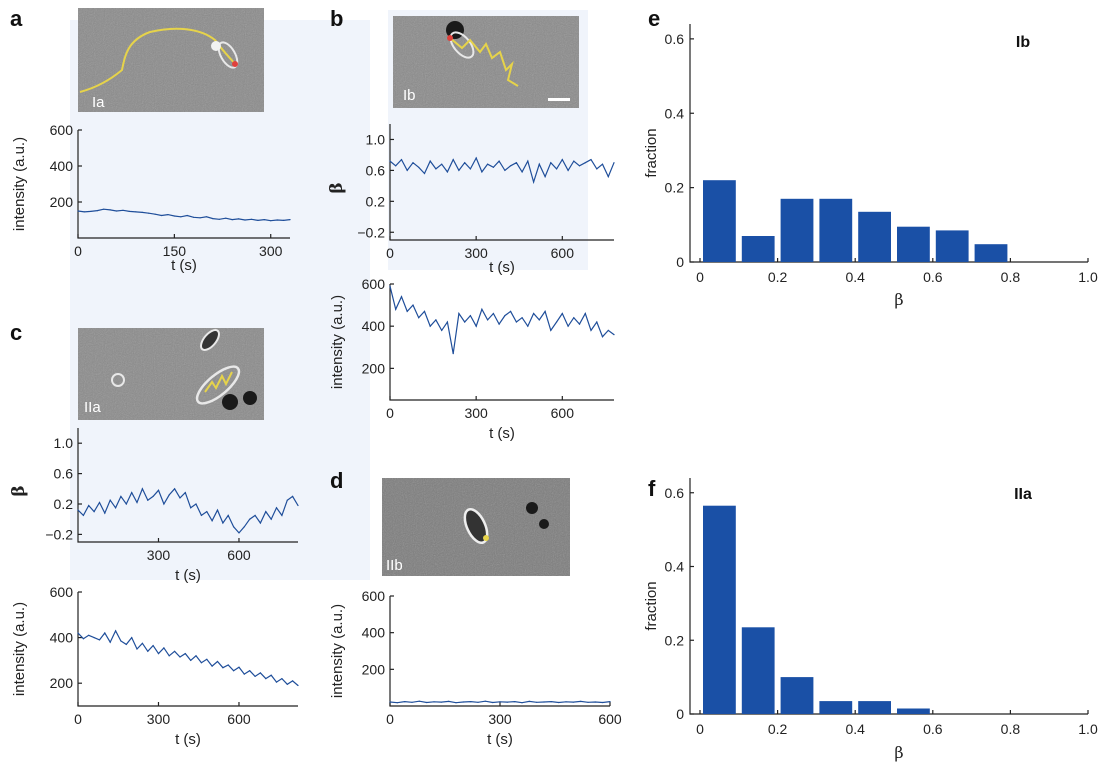 The width and height of the screenshot is (1101, 766). What do you see at coordinates (1011, 277) in the screenshot?
I see `x-tick-label: 0.8` at bounding box center [1011, 277].